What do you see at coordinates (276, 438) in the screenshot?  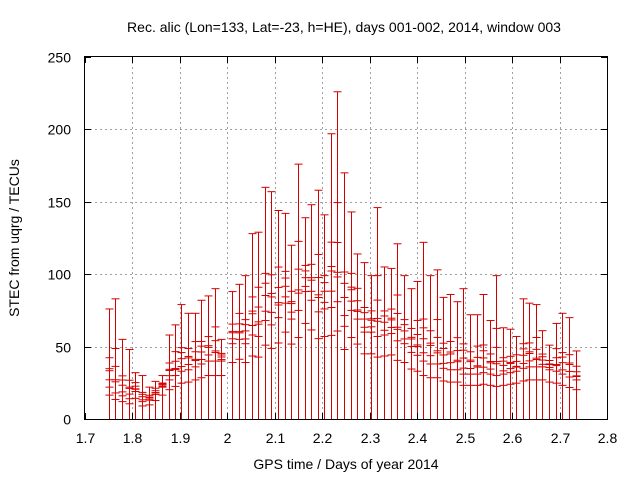 I see `x-tick-label: 2.1` at bounding box center [276, 438].